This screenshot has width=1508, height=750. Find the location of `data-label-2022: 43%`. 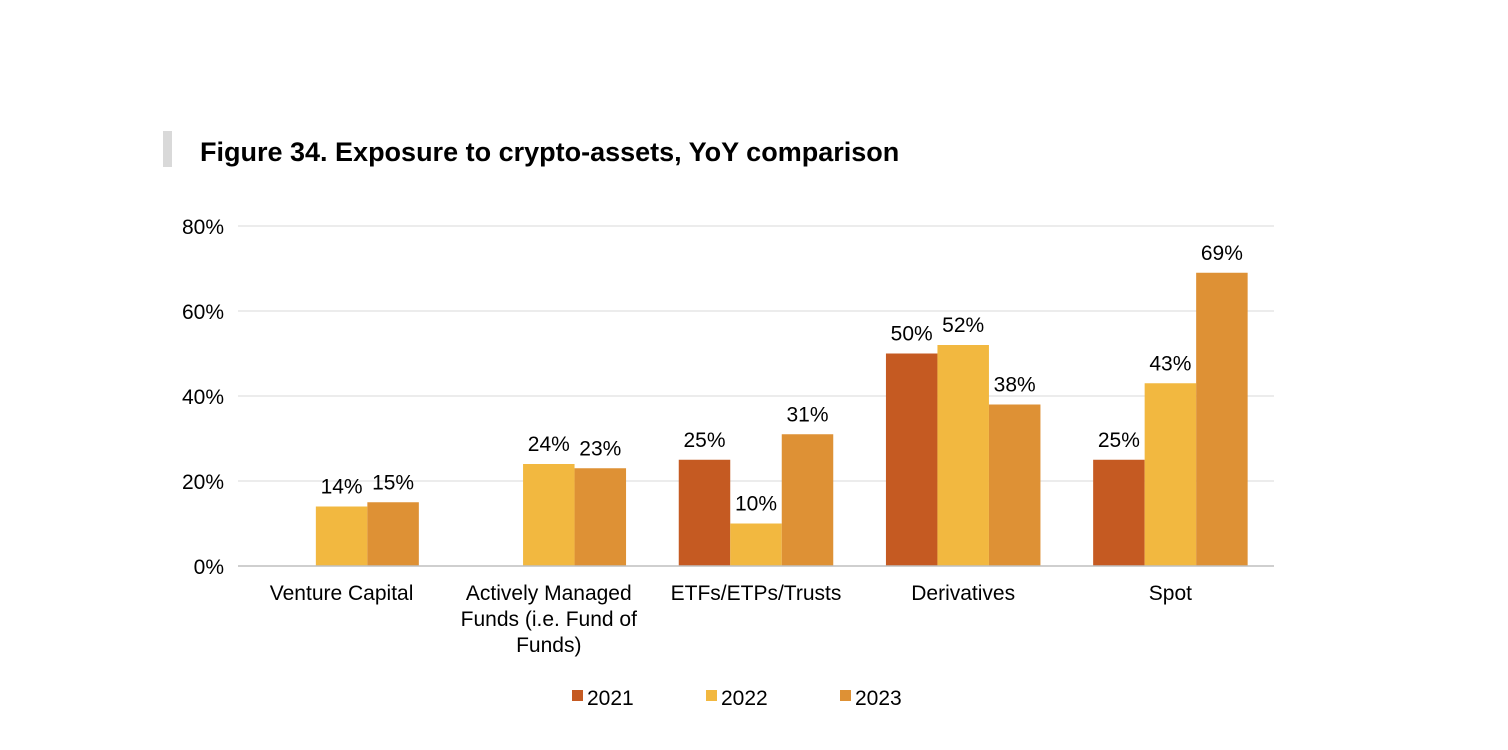

data-label-2022: 43% is located at coordinates (1170, 363).